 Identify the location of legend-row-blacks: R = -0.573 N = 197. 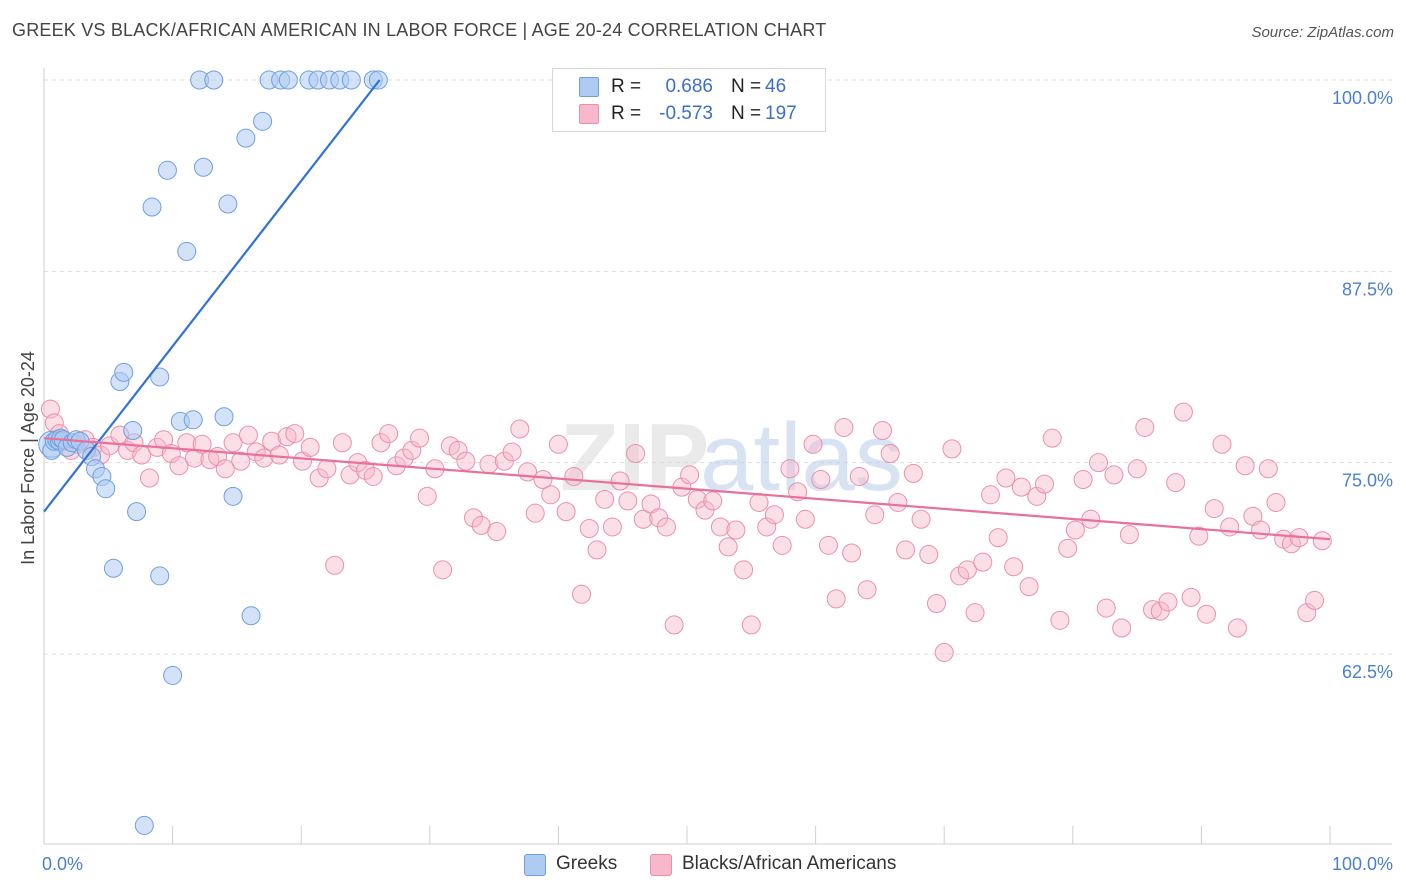
(689, 114).